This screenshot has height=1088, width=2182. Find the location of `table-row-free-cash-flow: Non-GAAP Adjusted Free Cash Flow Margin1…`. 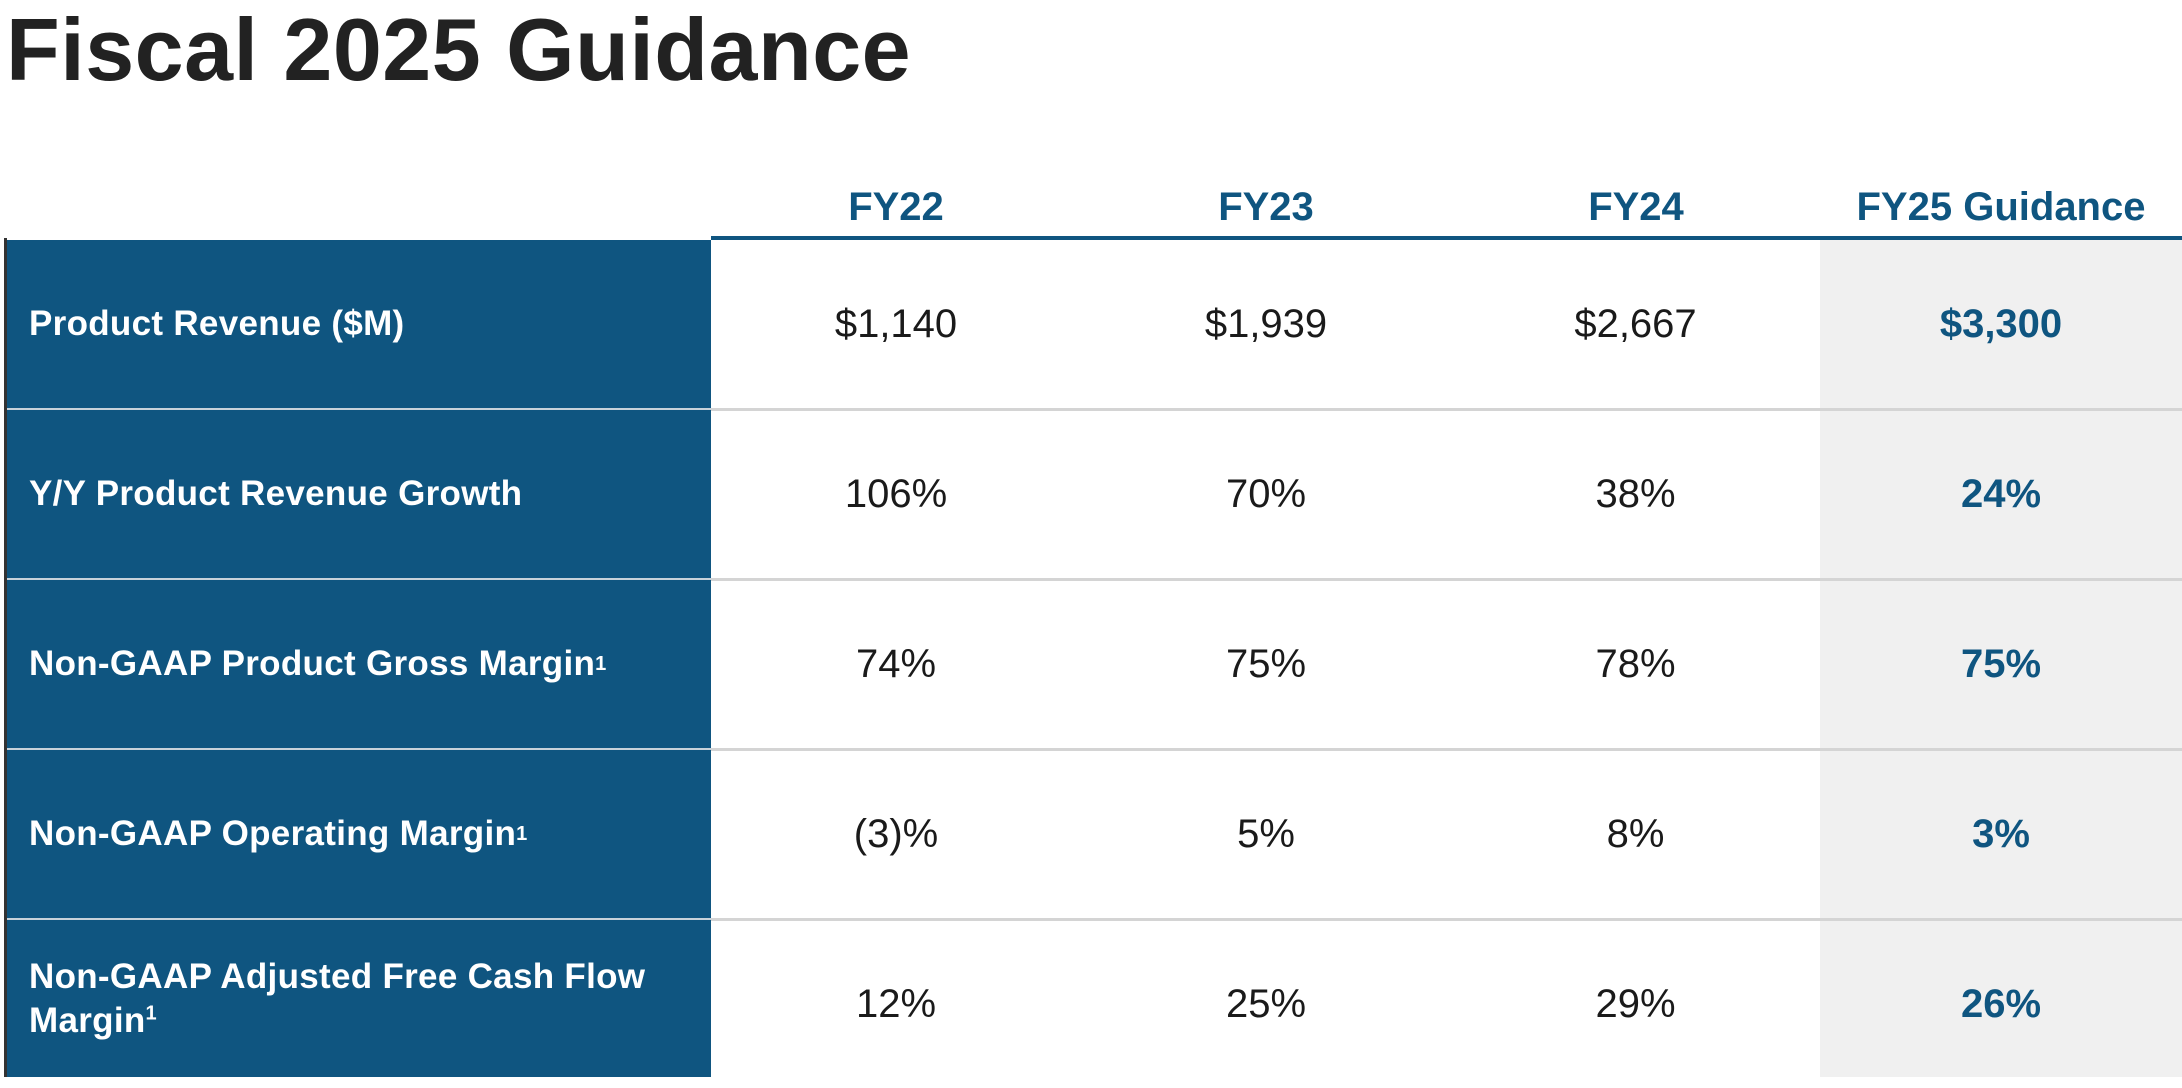

table-row-free-cash-flow: Non-GAAP Adjusted Free Cash Flow Margin1… is located at coordinates (1094, 998).